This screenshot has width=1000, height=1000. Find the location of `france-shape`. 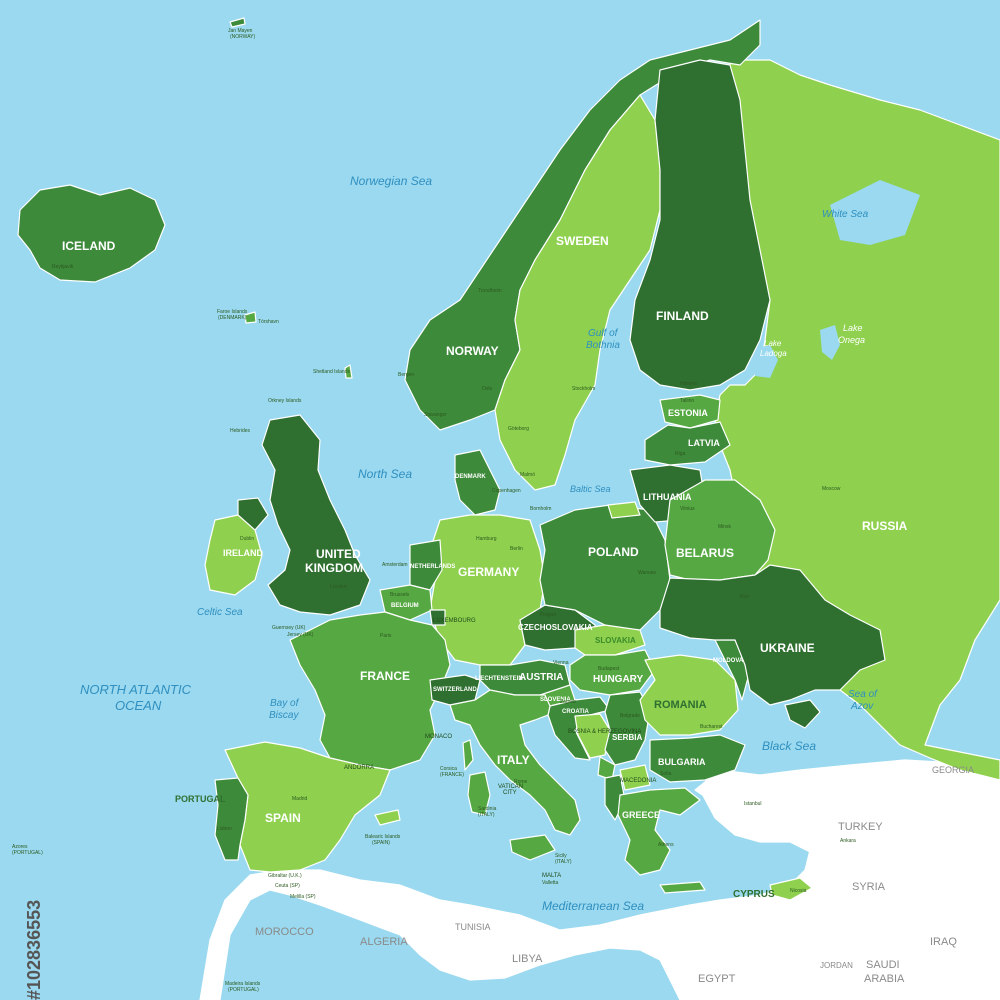

france-shape is located at coordinates (370, 691).